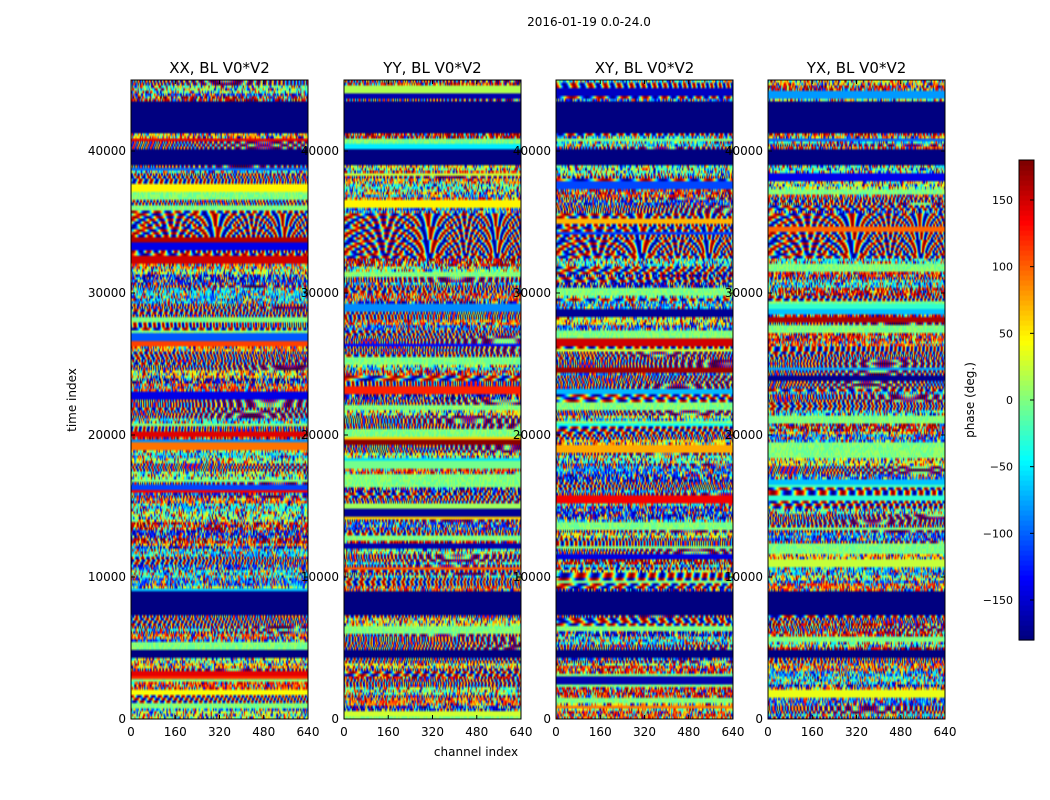  I want to click on y-axis-label: time index, so click(72, 400).